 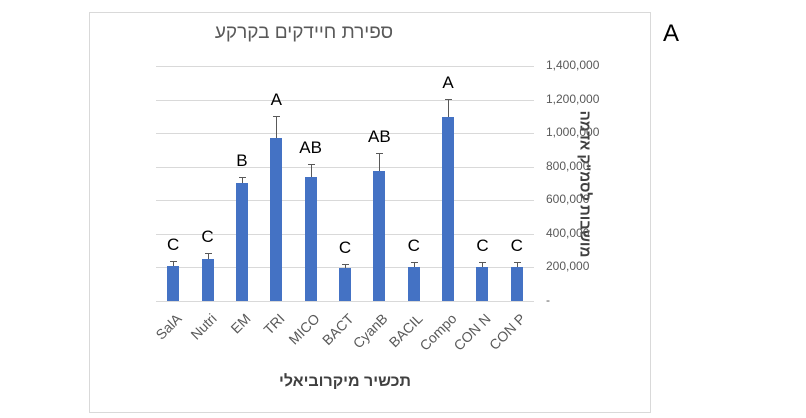 I want to click on bar-mico, so click(x=310, y=238).